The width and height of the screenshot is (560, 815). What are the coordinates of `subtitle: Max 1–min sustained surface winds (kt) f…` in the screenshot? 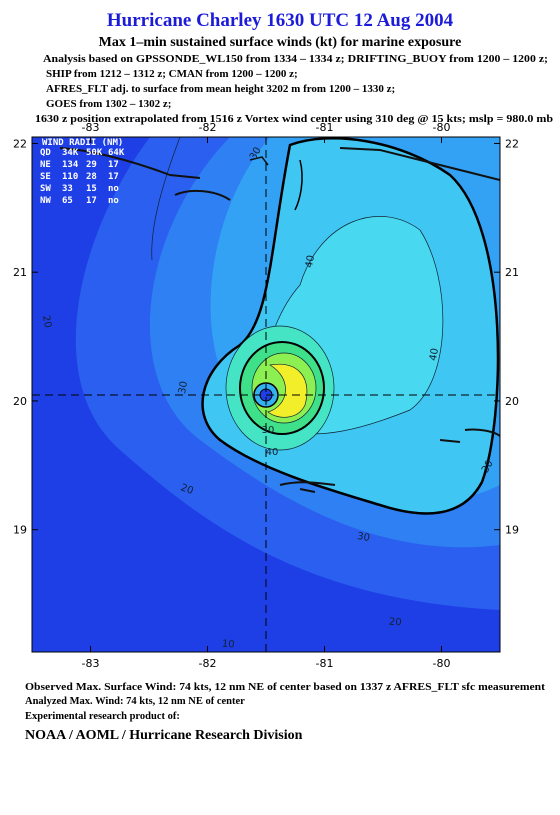 It's located at (280, 42).